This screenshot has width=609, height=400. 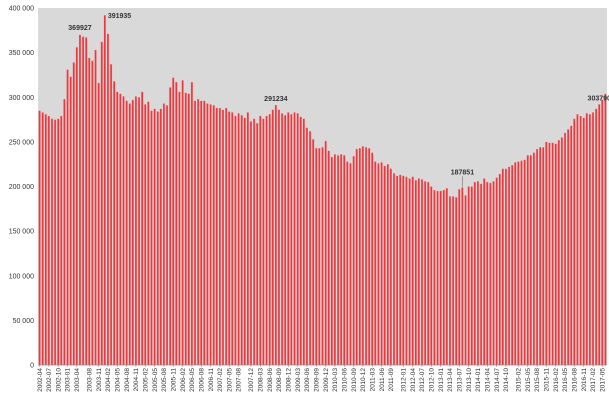 I want to click on x-tick-label: 2010-09, so click(x=354, y=380).